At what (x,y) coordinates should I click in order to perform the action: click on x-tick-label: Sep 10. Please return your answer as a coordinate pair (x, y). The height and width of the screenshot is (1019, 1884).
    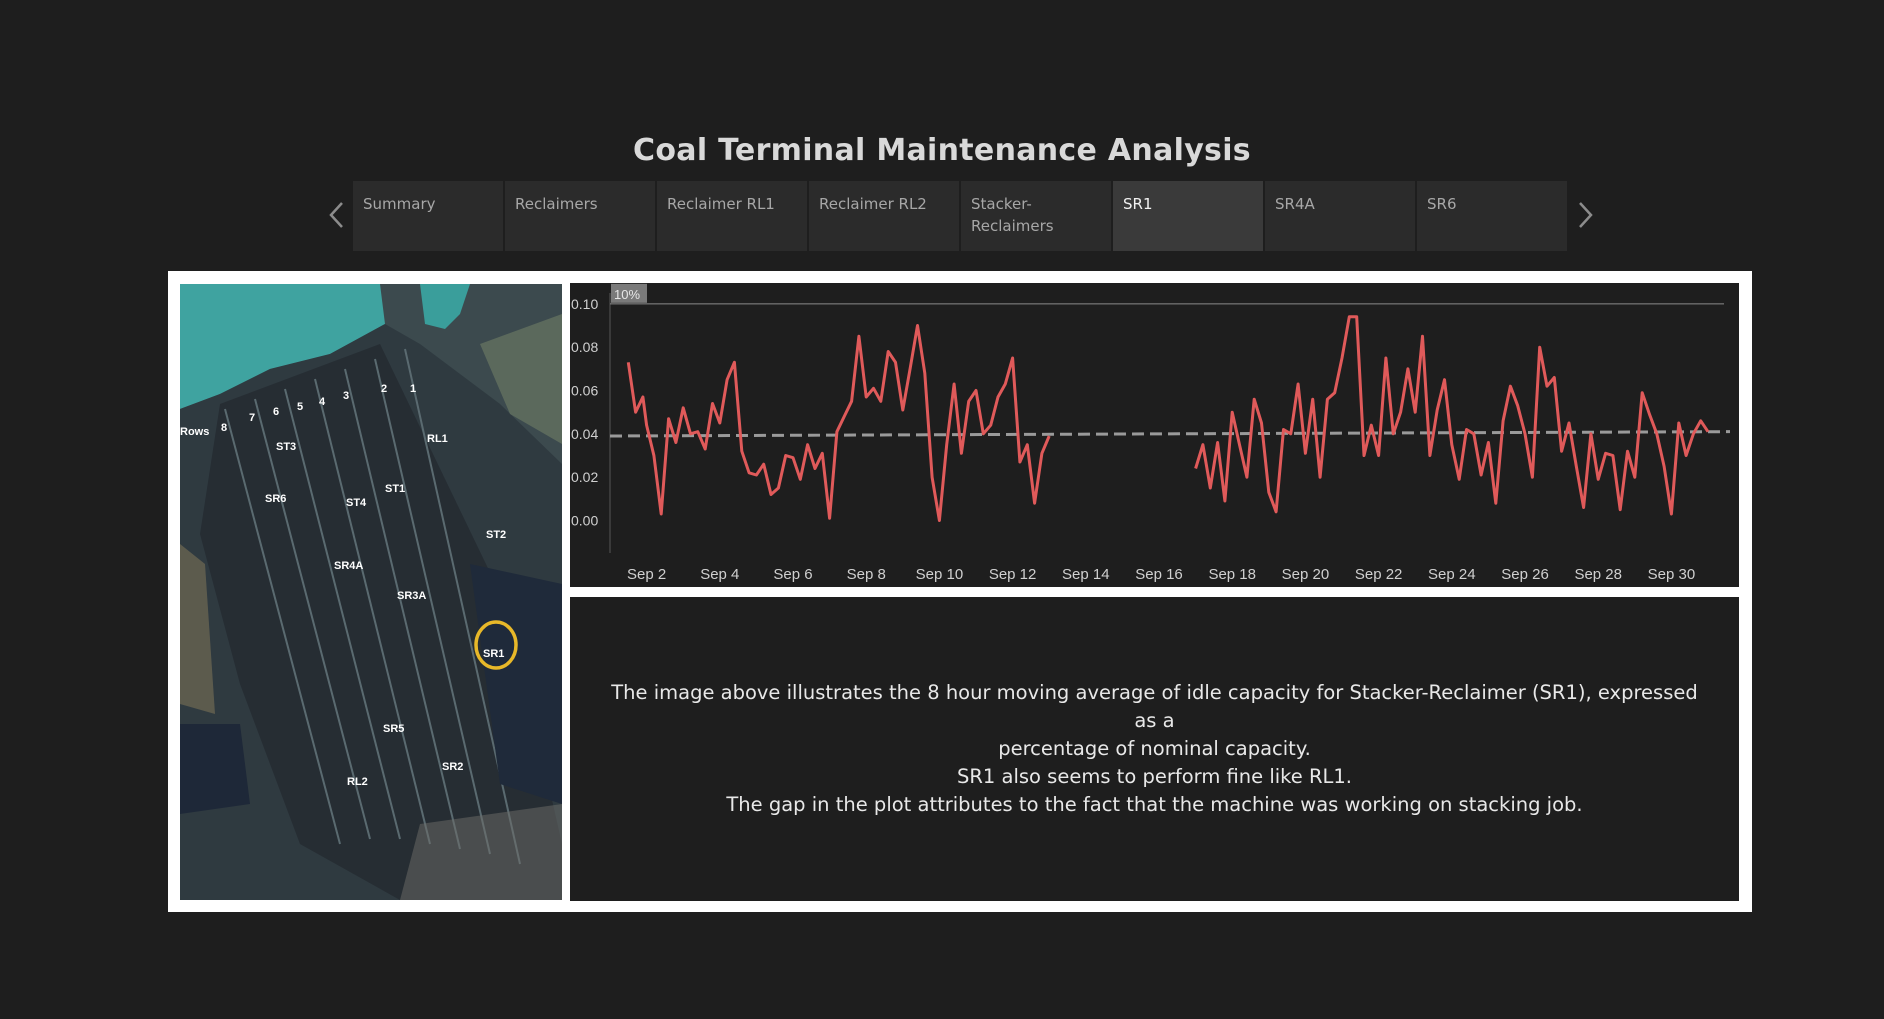
    Looking at the image, I should click on (940, 574).